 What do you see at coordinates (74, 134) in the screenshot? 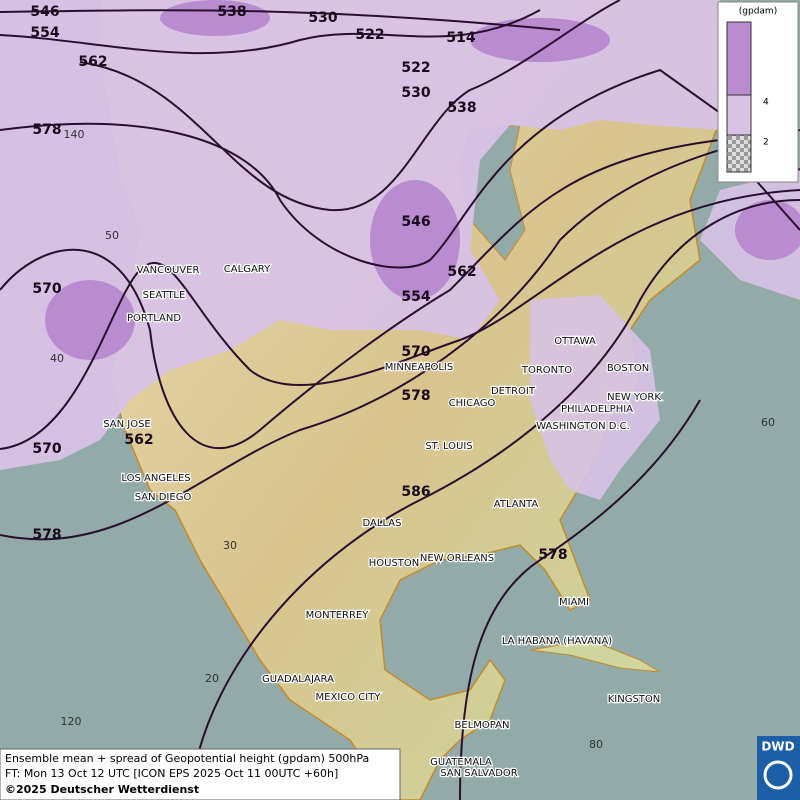
I see `graticule-label: 140` at bounding box center [74, 134].